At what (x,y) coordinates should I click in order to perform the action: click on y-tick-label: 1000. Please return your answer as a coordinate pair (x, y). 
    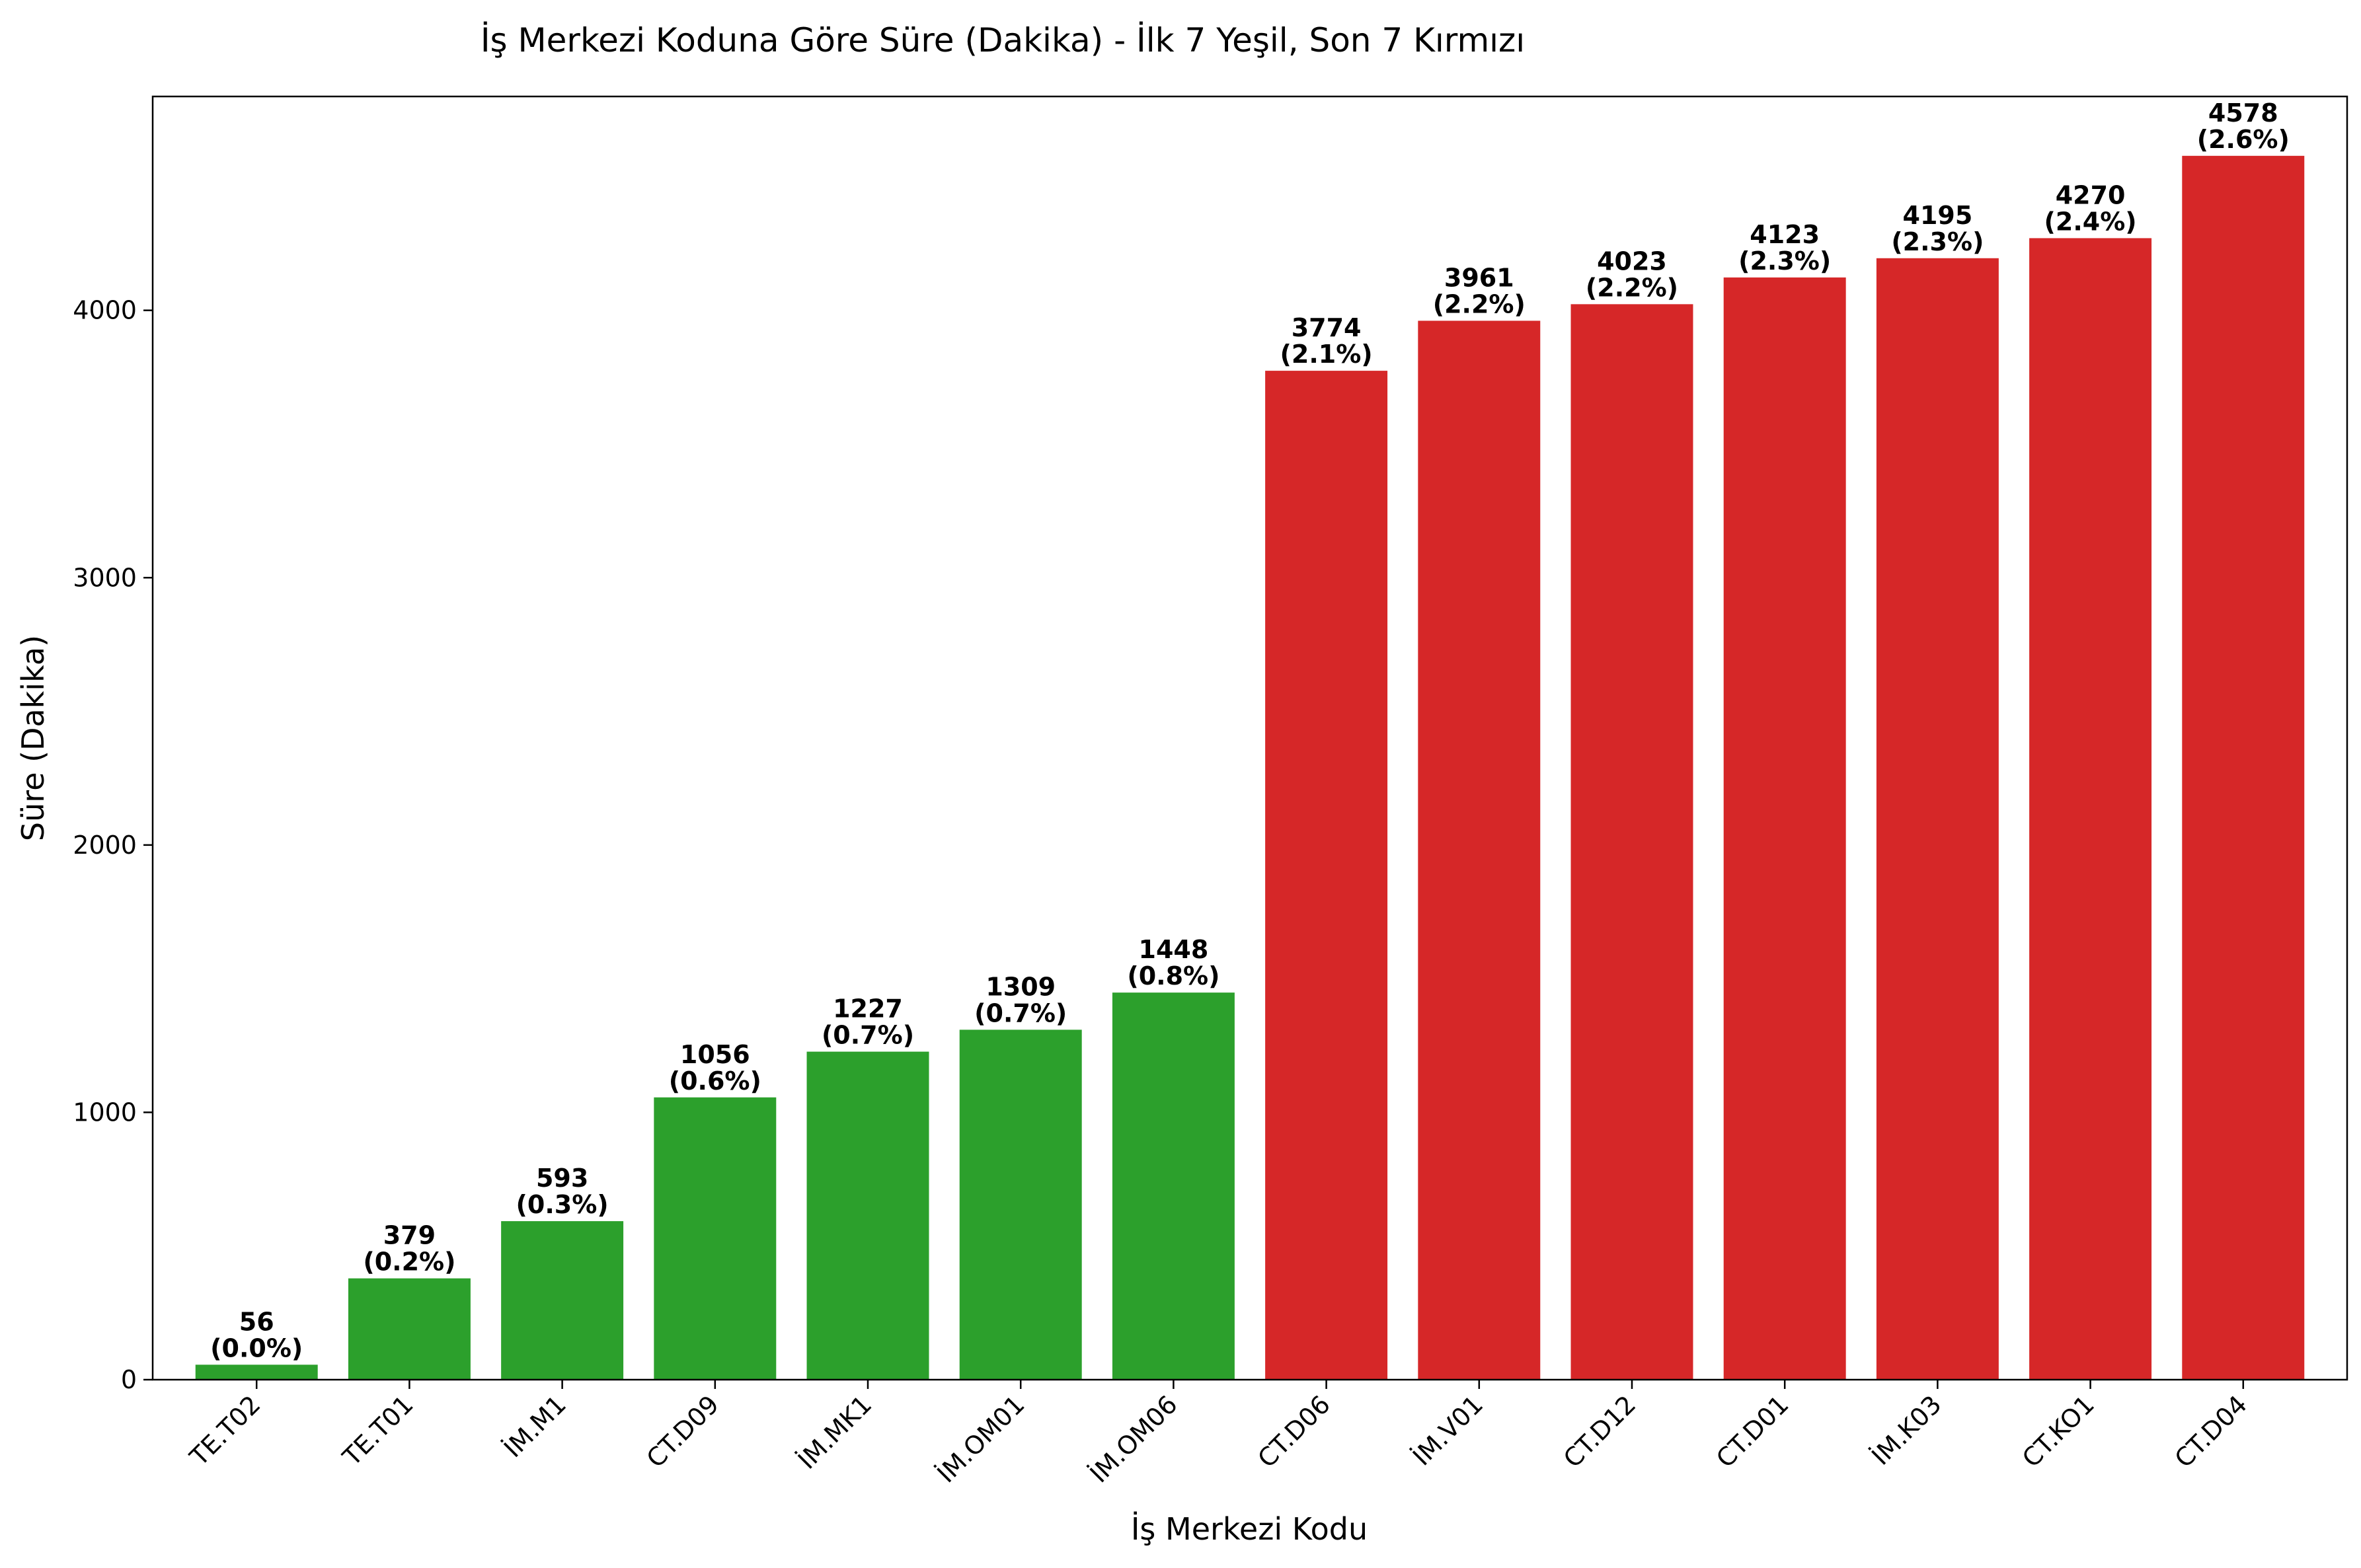
    Looking at the image, I should click on (105, 1112).